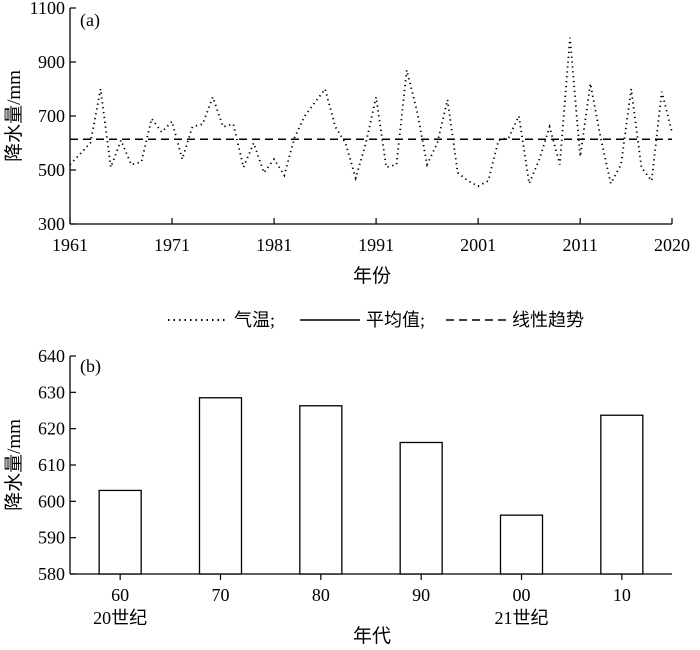 This screenshot has width=700, height=650. What do you see at coordinates (51, 538) in the screenshot?
I see `y-tick-label-590: 590` at bounding box center [51, 538].